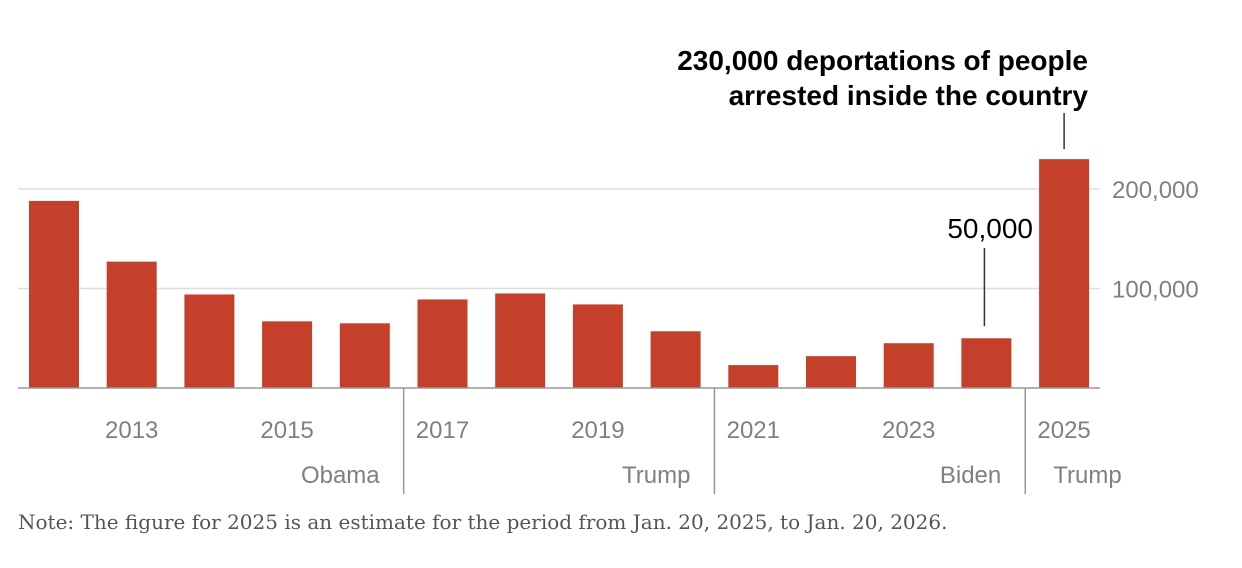 This screenshot has height=568, width=1242. What do you see at coordinates (990, 228) in the screenshot?
I see `annotation-value: 50,000` at bounding box center [990, 228].